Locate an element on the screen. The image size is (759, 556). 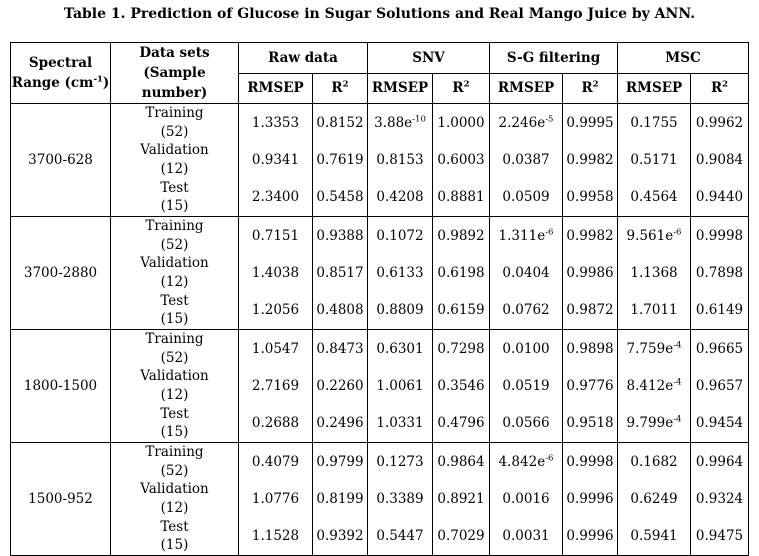
value: 0.0016 is located at coordinates (526, 498).